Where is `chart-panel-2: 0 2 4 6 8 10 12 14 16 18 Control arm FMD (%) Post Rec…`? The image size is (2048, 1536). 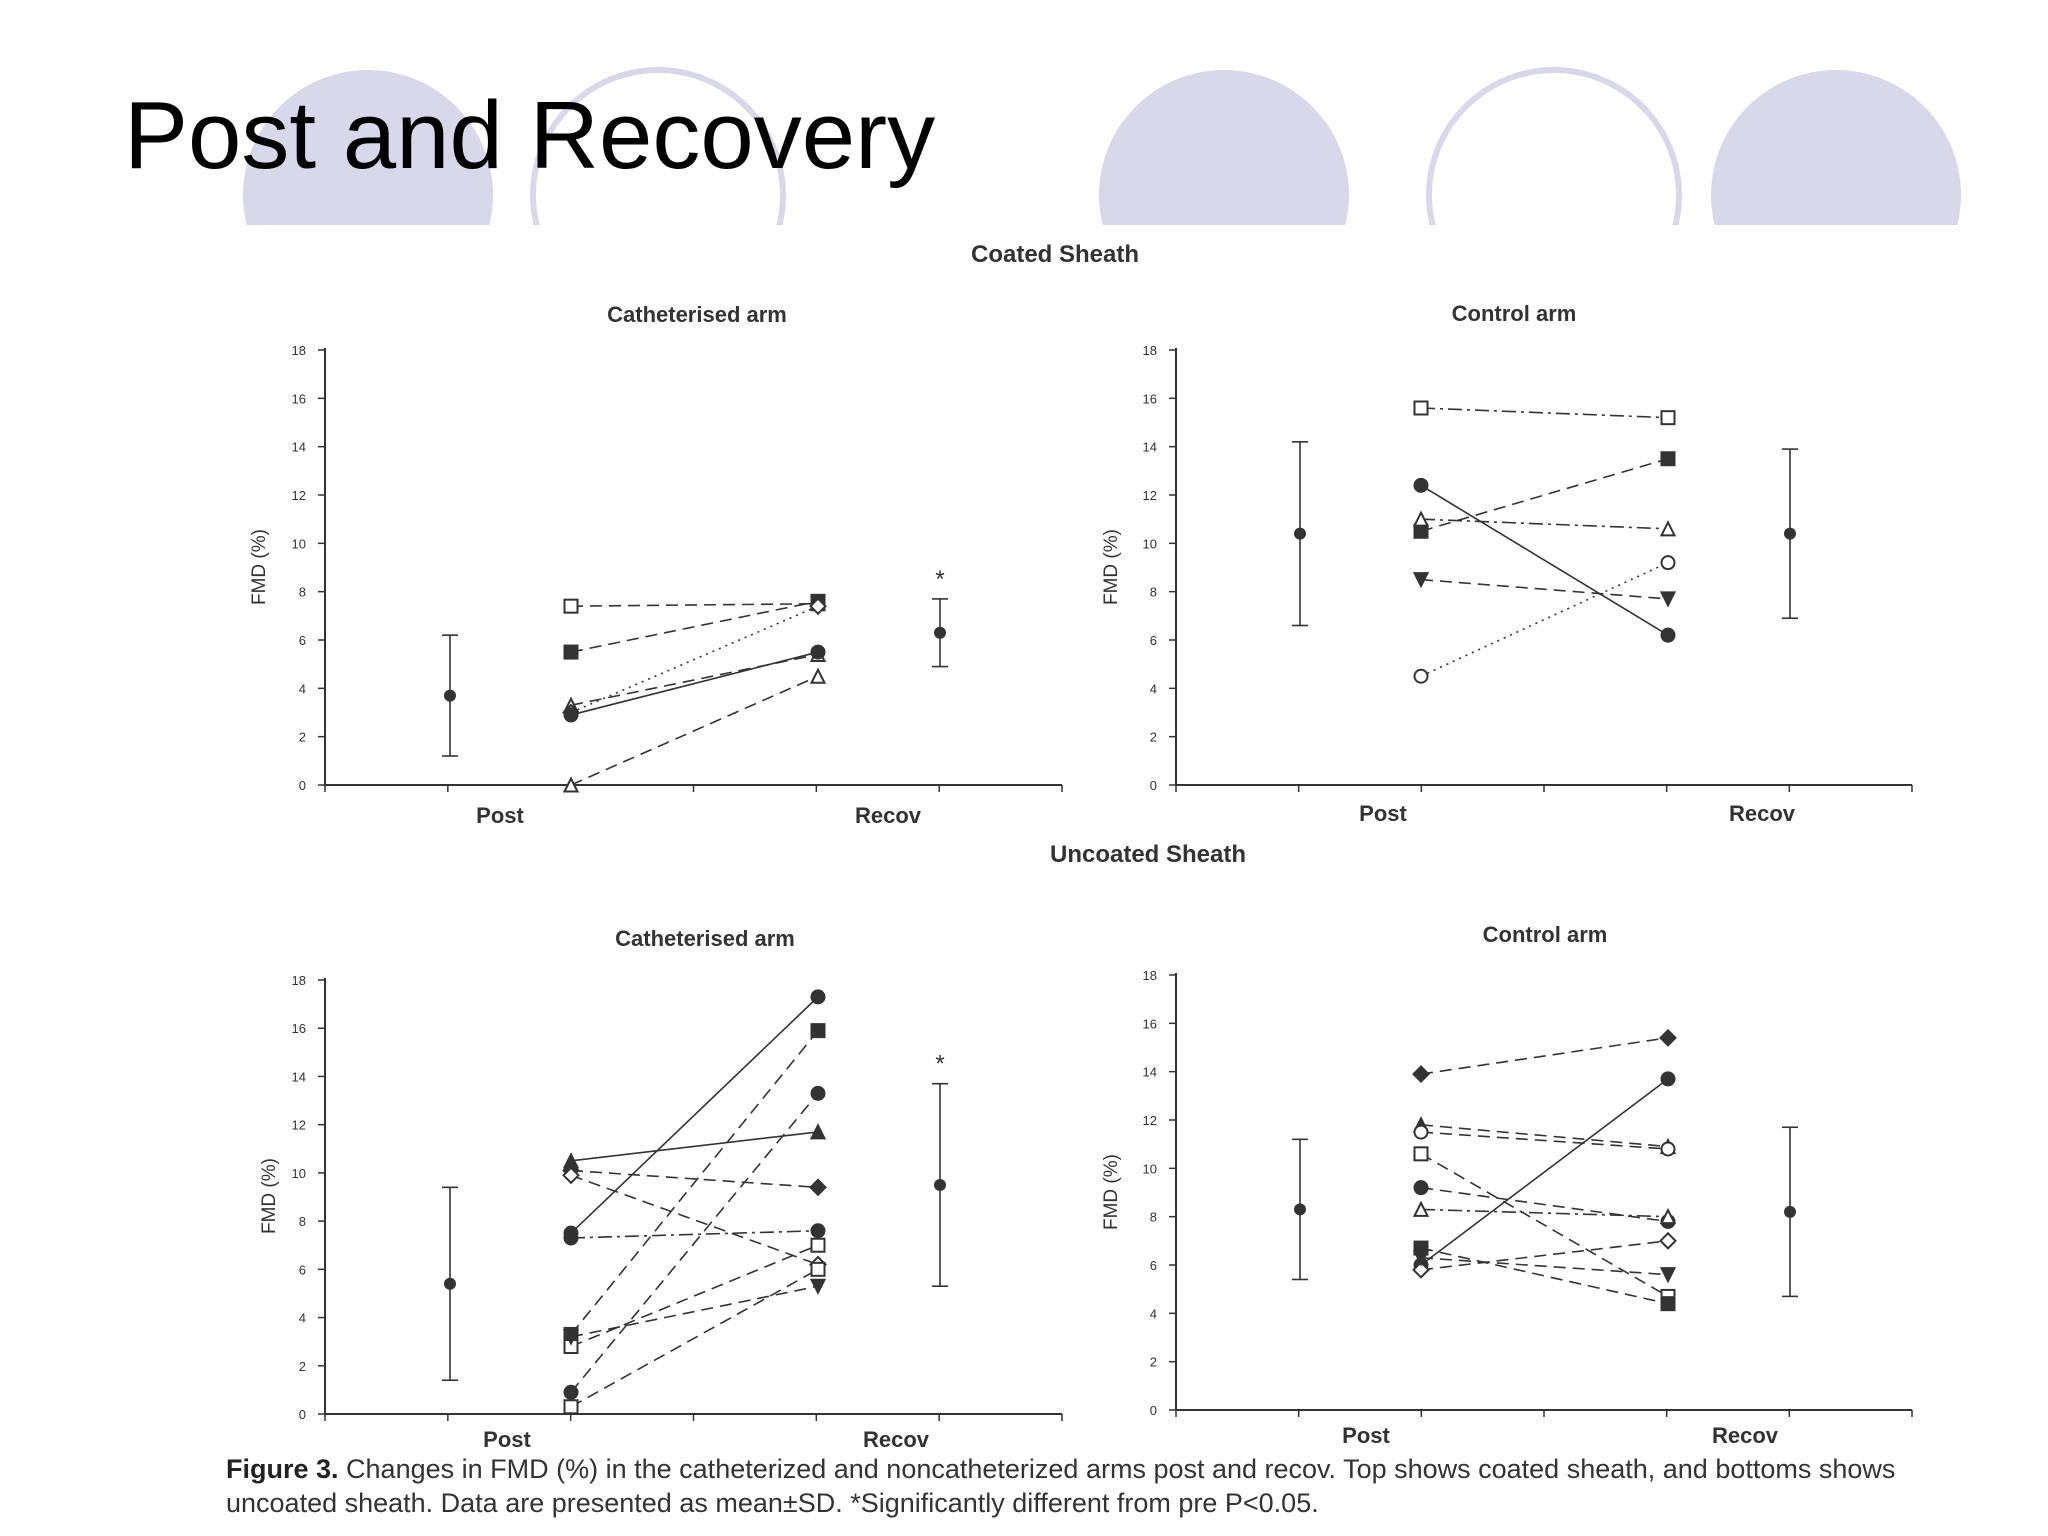
chart-panel-2: 0 2 4 6 8 10 12 14 16 18 Control arm FMD (%) Post Rec… is located at coordinates (1507, 563).